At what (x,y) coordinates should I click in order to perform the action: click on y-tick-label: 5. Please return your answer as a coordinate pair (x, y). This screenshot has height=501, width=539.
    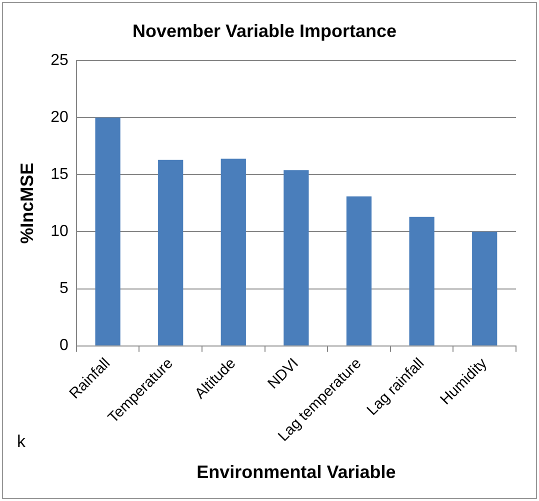
    Looking at the image, I should click on (63, 289).